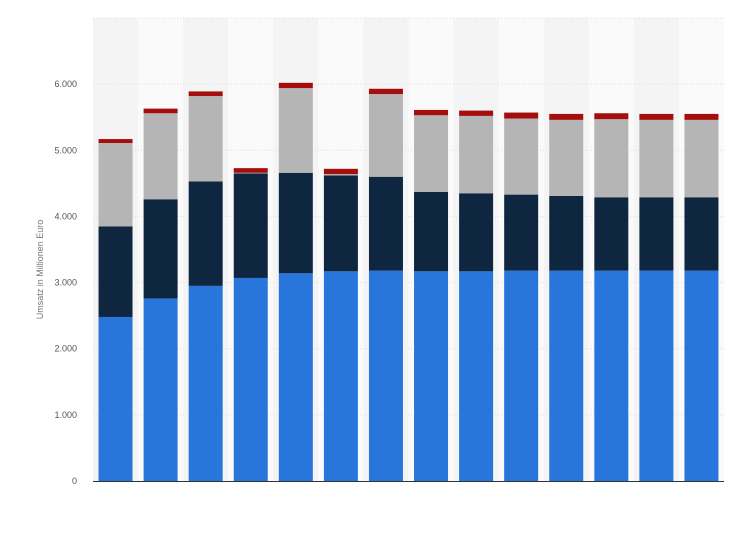 The image size is (754, 560). Describe the element at coordinates (65, 349) in the screenshot. I see `y-tick-label: 2.000` at that location.